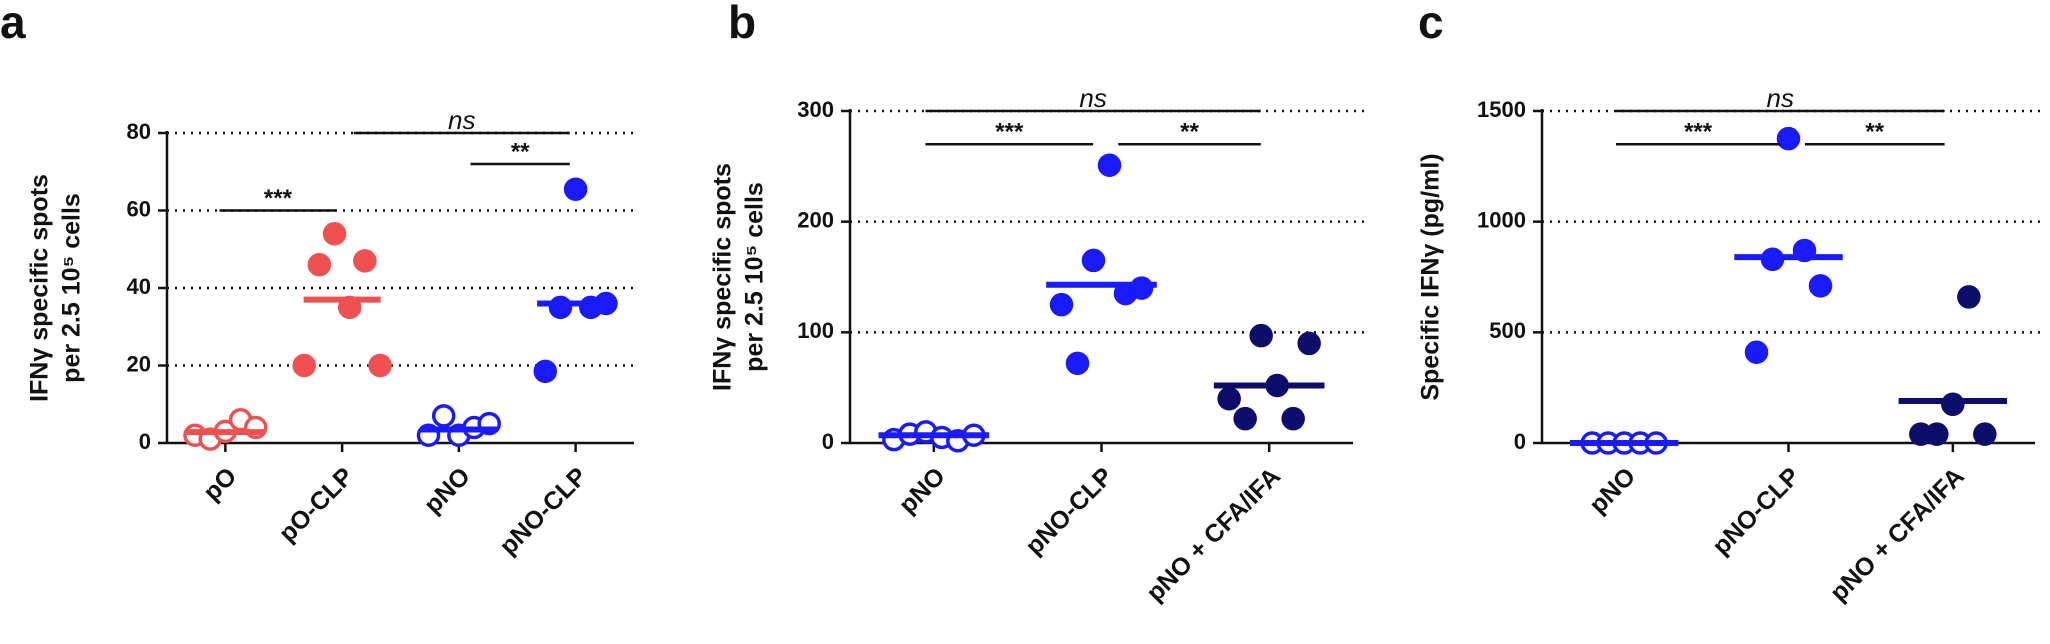 The image size is (2050, 644). What do you see at coordinates (220, 484) in the screenshot?
I see `x-tick-label: pO` at bounding box center [220, 484].